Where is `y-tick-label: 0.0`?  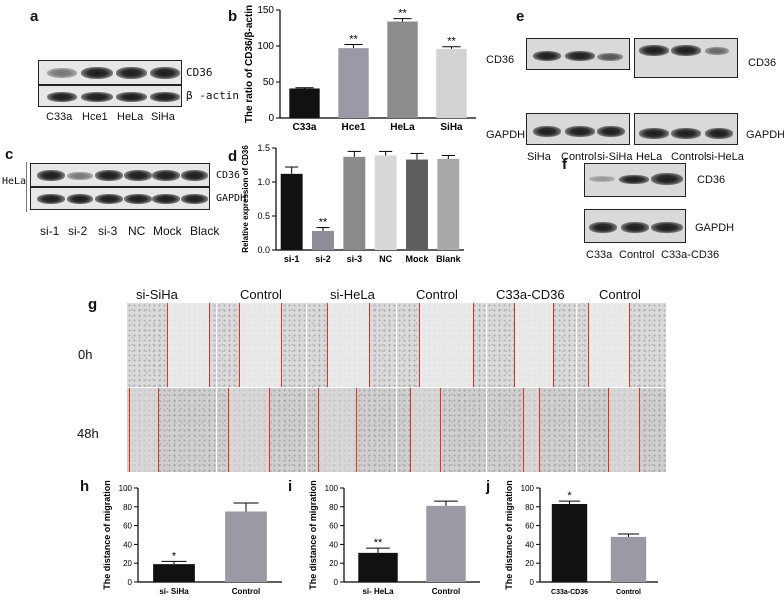 y-tick-label: 0.0 is located at coordinates (263, 250).